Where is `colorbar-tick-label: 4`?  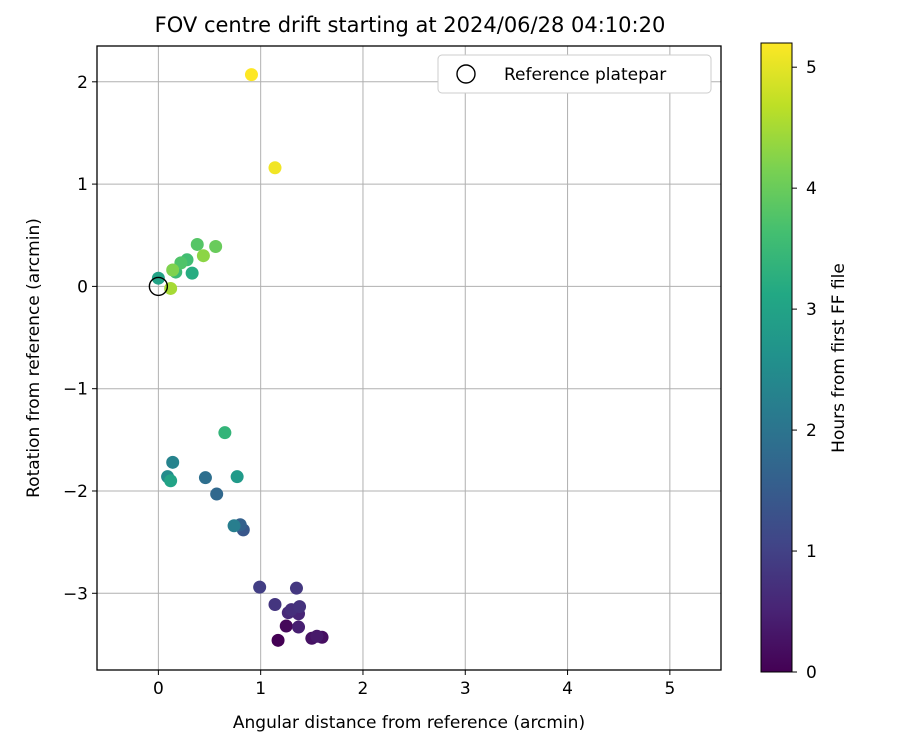 colorbar-tick-label: 4 is located at coordinates (811, 189).